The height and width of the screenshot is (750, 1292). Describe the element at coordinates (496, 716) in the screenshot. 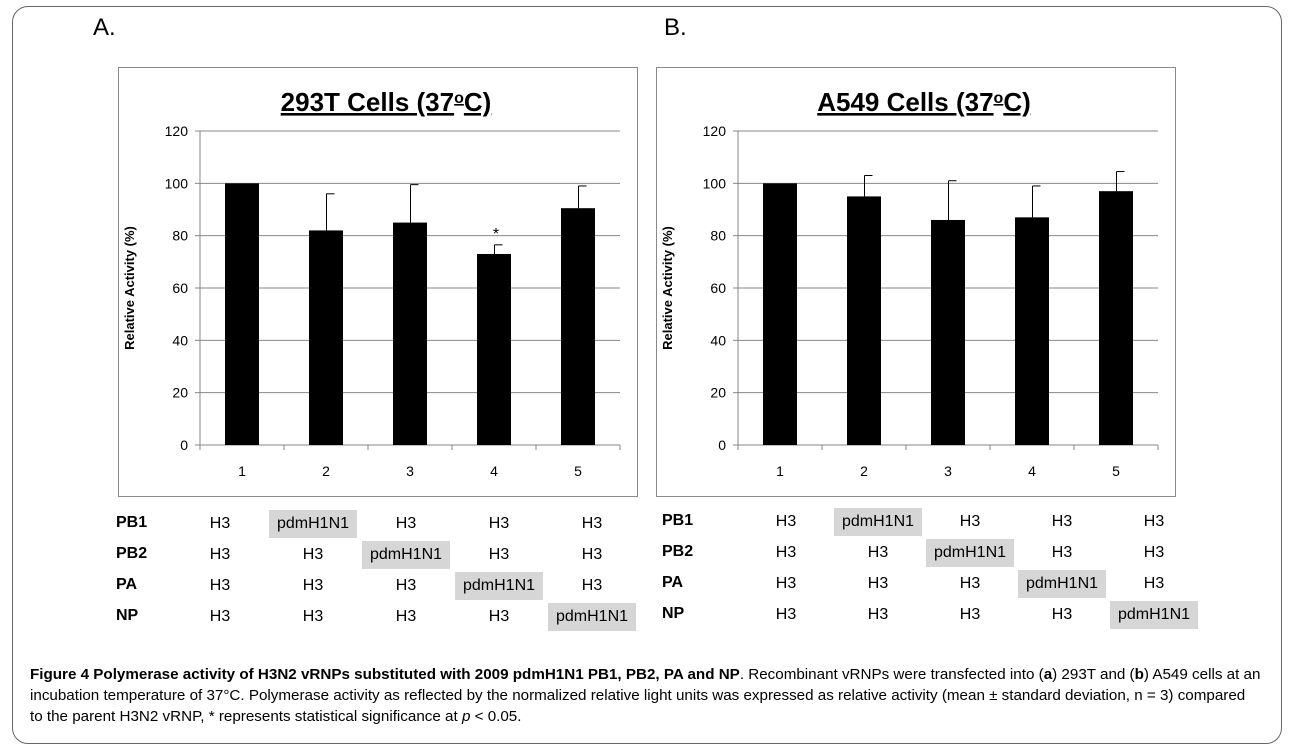

I see `caption-text-4: < 0.05.` at that location.